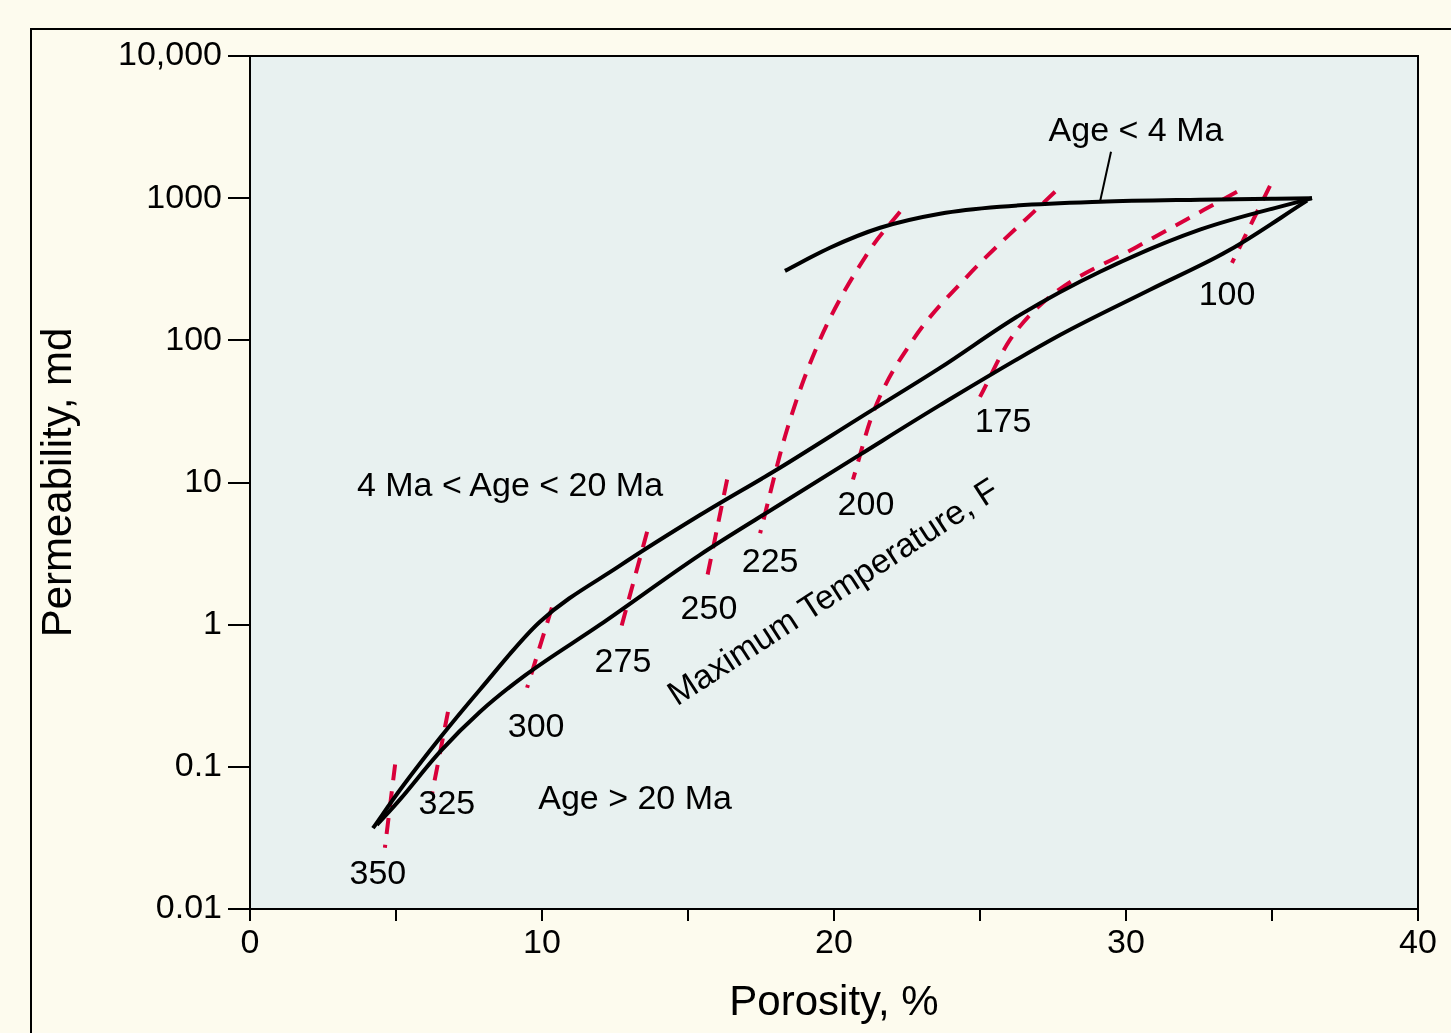  What do you see at coordinates (212, 622) in the screenshot?
I see `y-tick-label: 1` at bounding box center [212, 622].